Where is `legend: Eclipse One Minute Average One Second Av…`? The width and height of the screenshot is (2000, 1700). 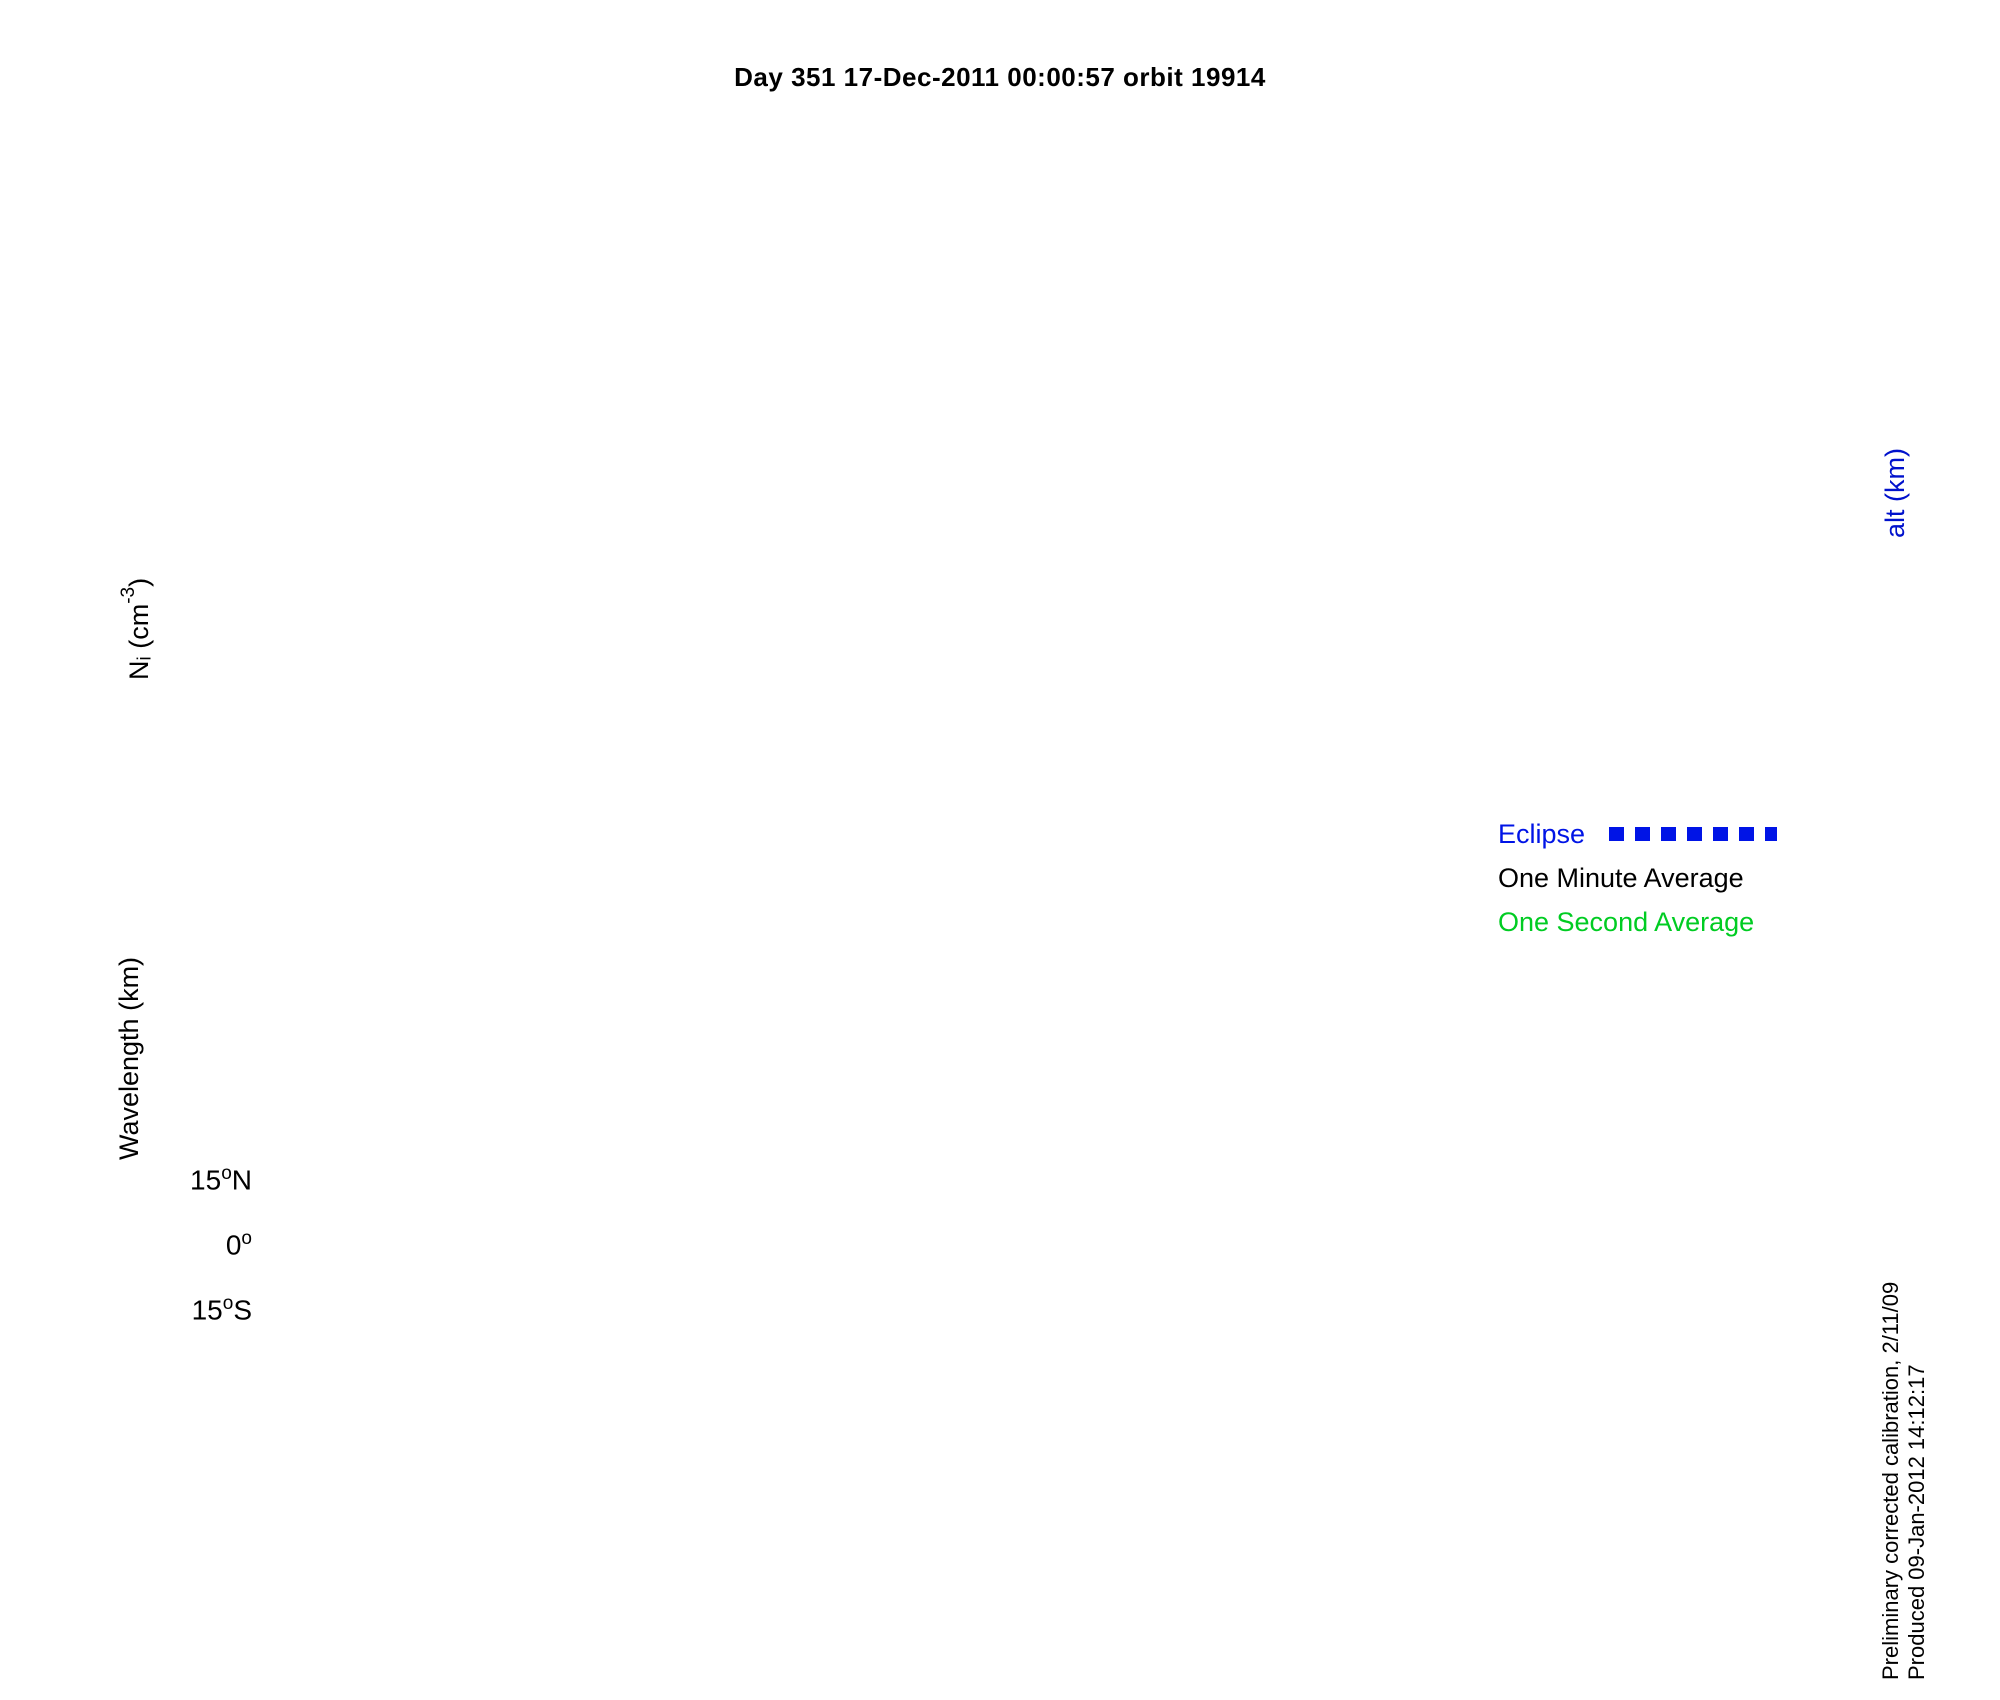 legend: Eclipse One Minute Average One Second Av… is located at coordinates (1638, 878).